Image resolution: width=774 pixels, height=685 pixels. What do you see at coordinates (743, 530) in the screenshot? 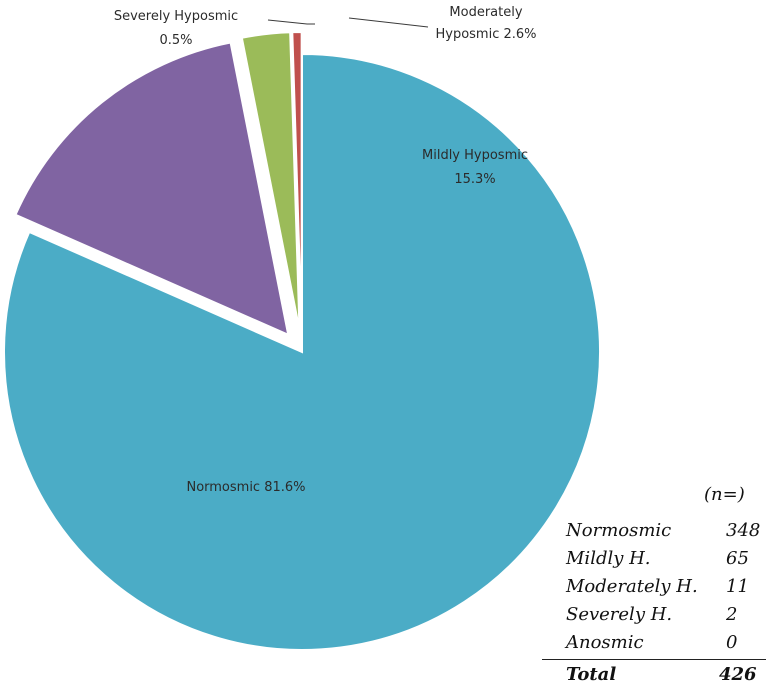
I see `row-value: 348` at bounding box center [743, 530].